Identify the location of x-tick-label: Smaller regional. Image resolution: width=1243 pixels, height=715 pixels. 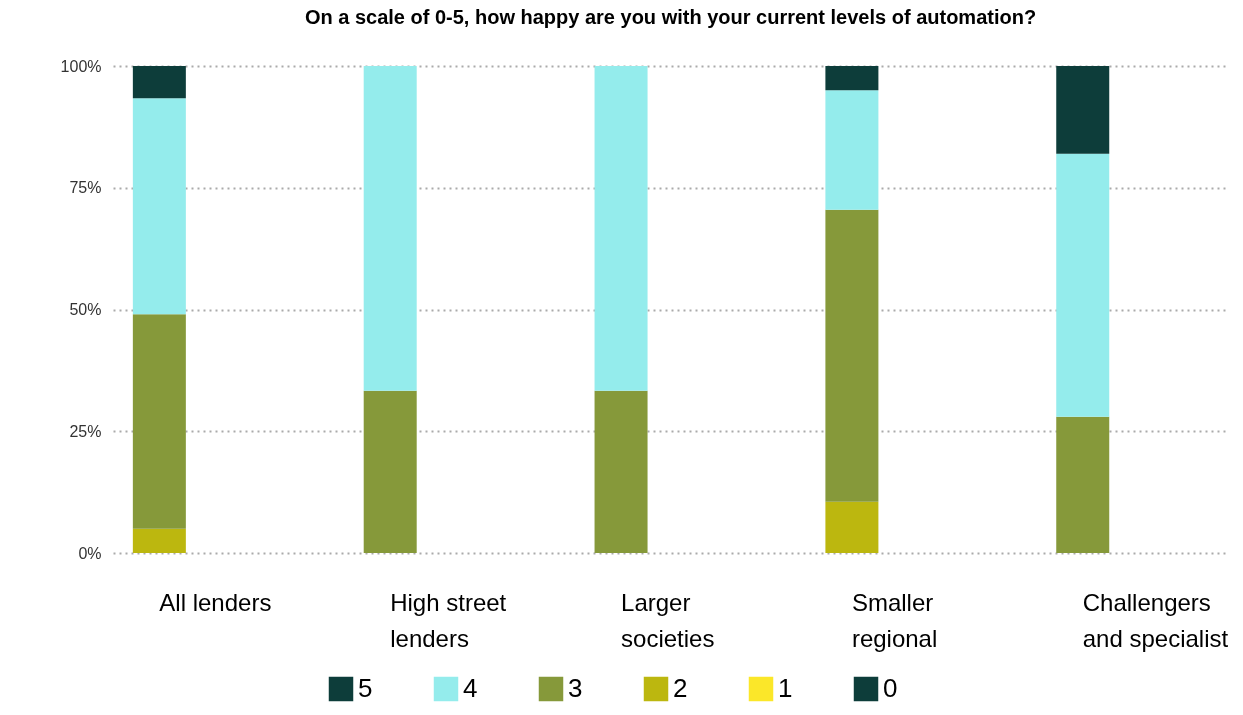
(894, 620).